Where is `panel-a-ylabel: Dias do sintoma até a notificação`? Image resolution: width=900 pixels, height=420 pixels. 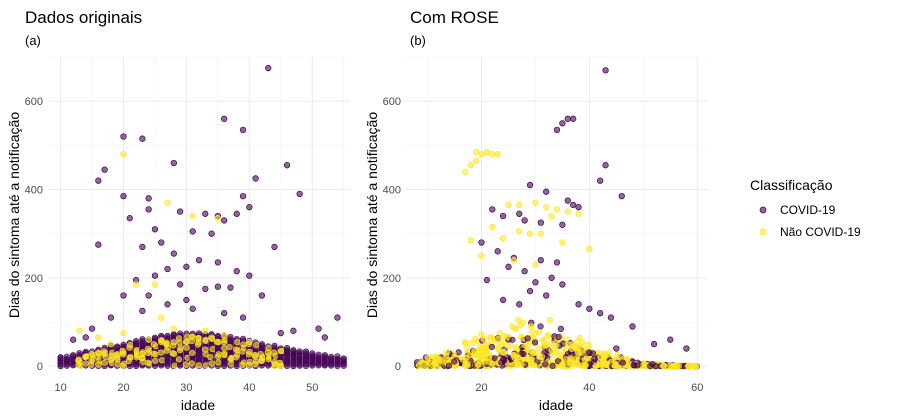 panel-a-ylabel: Dias do sintoma até a notificação is located at coordinates (14, 215).